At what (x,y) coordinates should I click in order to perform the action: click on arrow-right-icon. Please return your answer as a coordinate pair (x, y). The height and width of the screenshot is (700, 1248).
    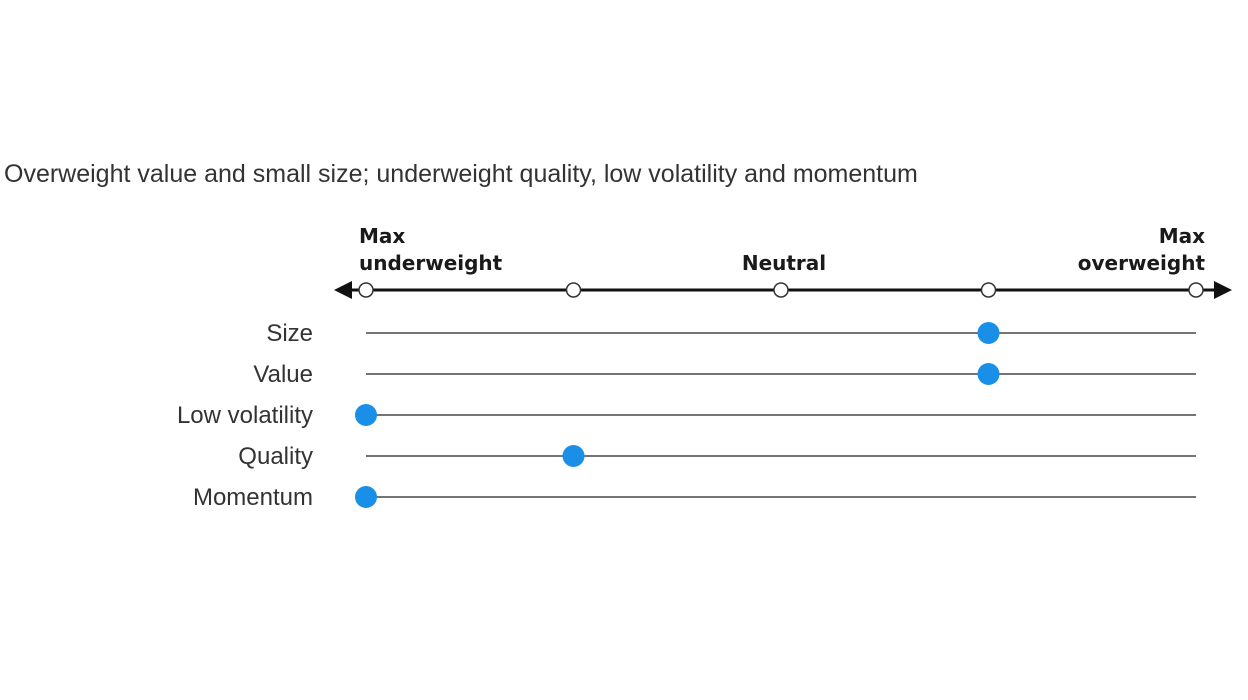
    Looking at the image, I should click on (1223, 290).